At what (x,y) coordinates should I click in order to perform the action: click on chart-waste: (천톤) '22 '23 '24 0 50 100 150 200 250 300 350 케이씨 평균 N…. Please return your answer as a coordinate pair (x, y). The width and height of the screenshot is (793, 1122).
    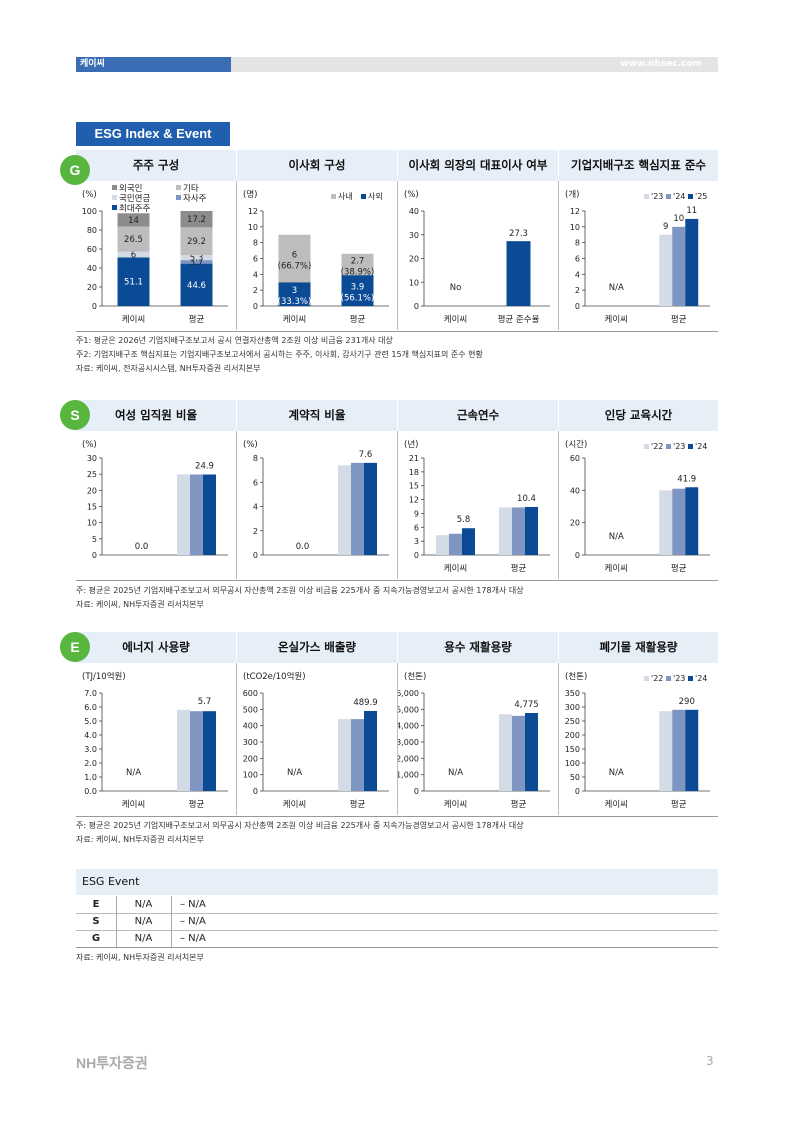
    Looking at the image, I should click on (637, 740).